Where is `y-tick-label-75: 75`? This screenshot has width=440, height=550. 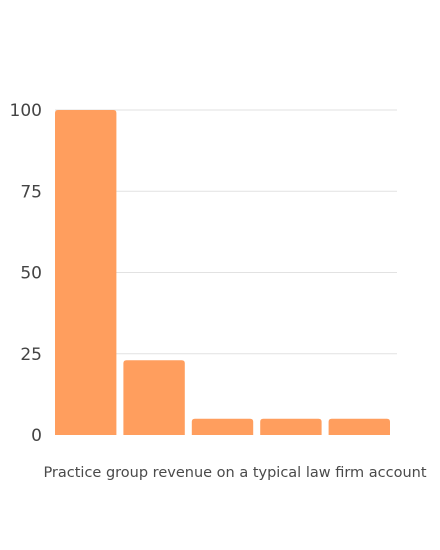 y-tick-label-75: 75 is located at coordinates (31, 192).